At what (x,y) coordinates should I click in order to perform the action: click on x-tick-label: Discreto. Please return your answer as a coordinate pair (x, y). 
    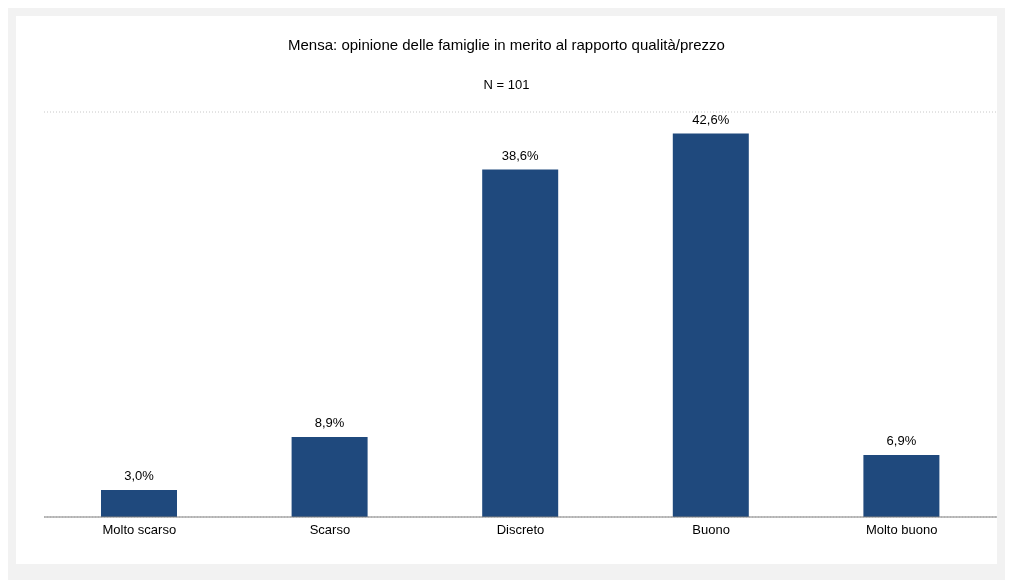
    Looking at the image, I should click on (520, 530).